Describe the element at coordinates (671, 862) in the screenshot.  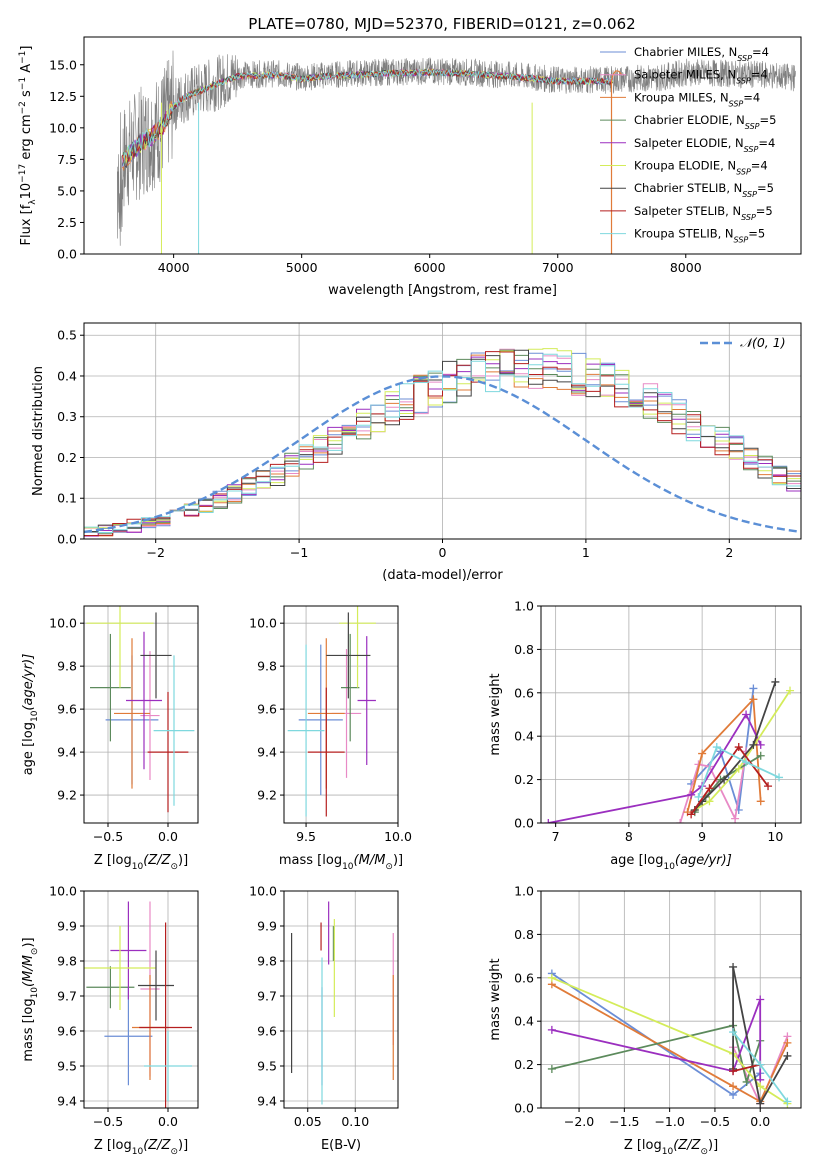
I see `x-axis-label: age [log10(age/yr)]` at that location.